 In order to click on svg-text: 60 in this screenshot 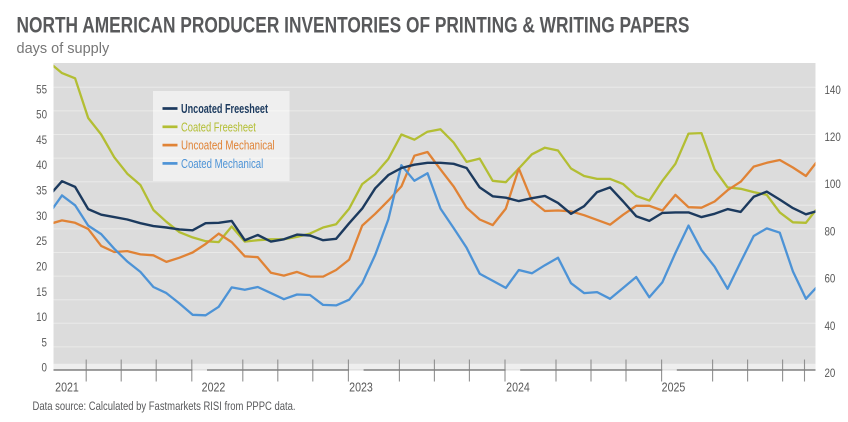, I will do `click(830, 279)`.